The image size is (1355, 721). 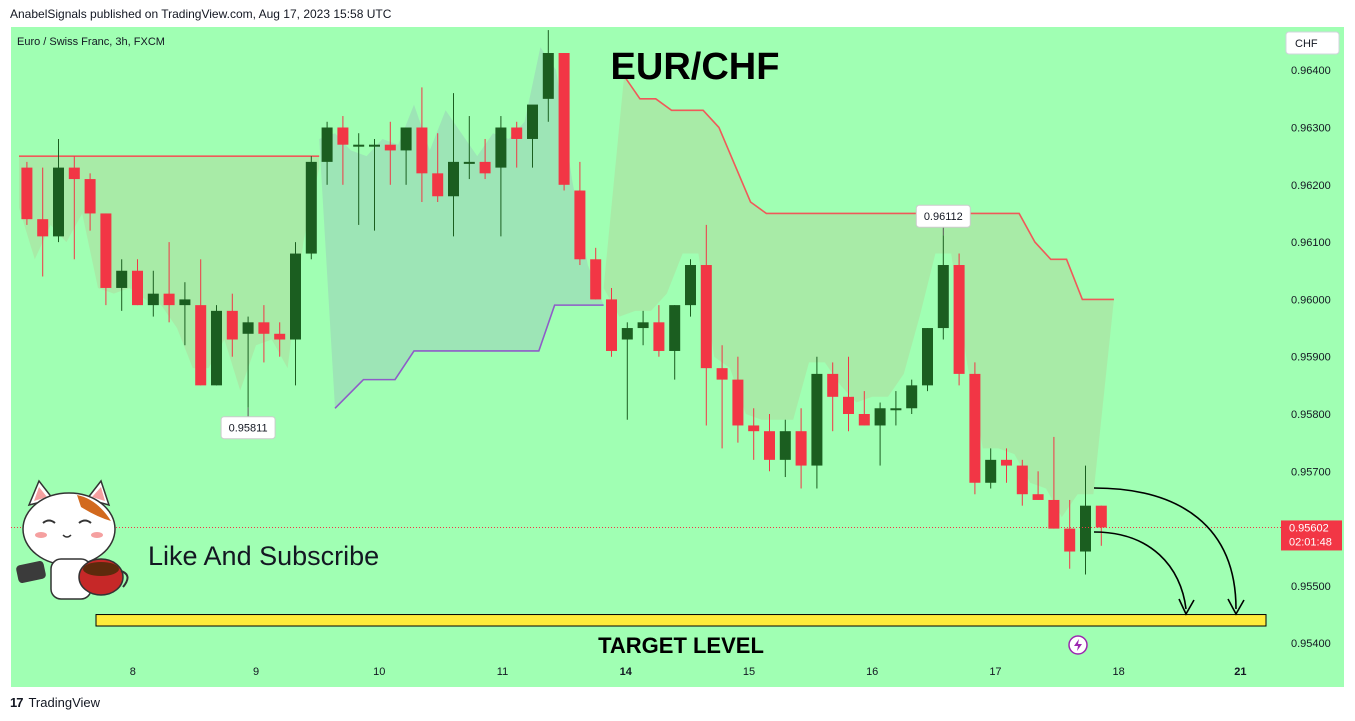 I want to click on tradingview-logo-icon: 17, so click(x=17, y=702).